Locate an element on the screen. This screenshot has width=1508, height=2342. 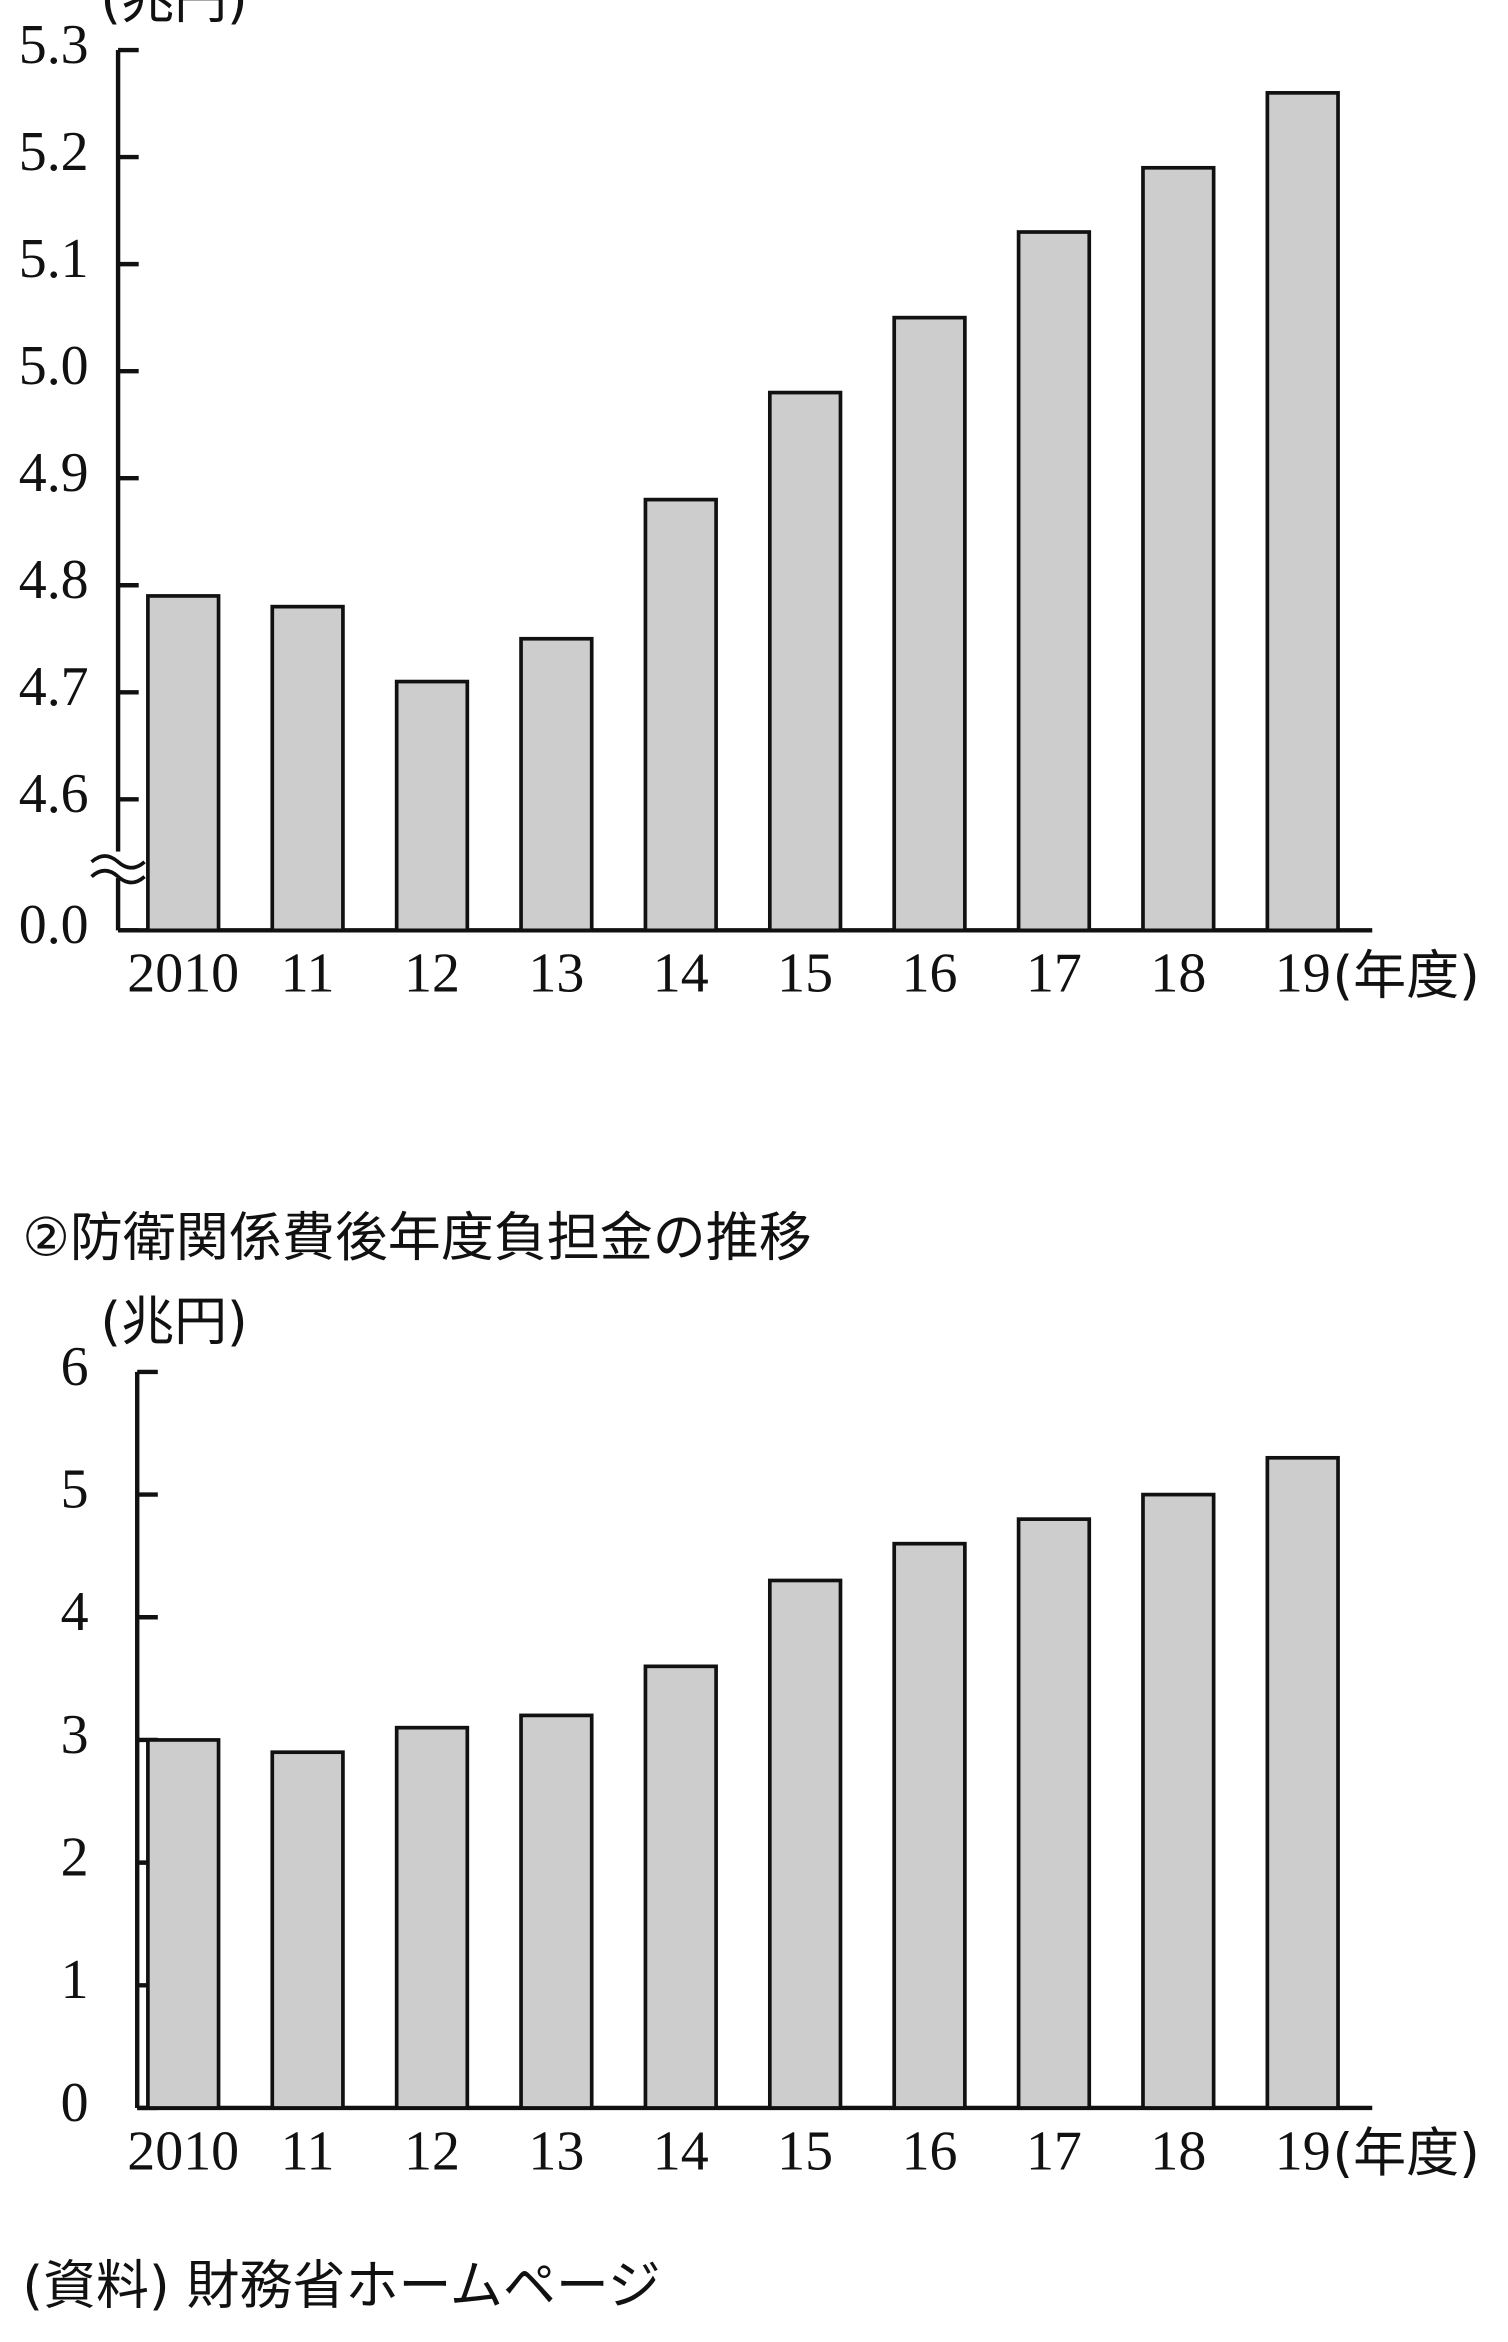
axis-break-gap is located at coordinates (118, 865).